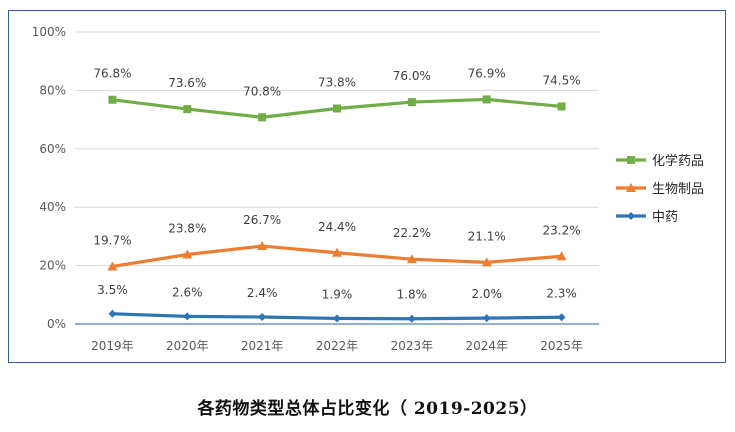  What do you see at coordinates (561, 293) in the screenshot?
I see `data-label: 2.3%` at bounding box center [561, 293].